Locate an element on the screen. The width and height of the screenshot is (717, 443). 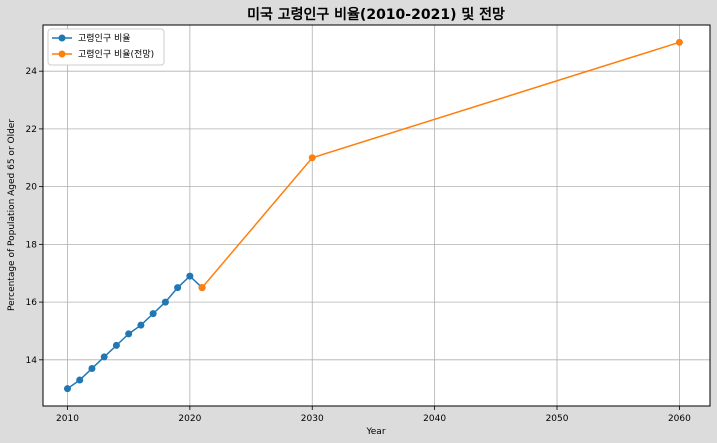
y-tick-label: 20 is located at coordinates (32, 188).